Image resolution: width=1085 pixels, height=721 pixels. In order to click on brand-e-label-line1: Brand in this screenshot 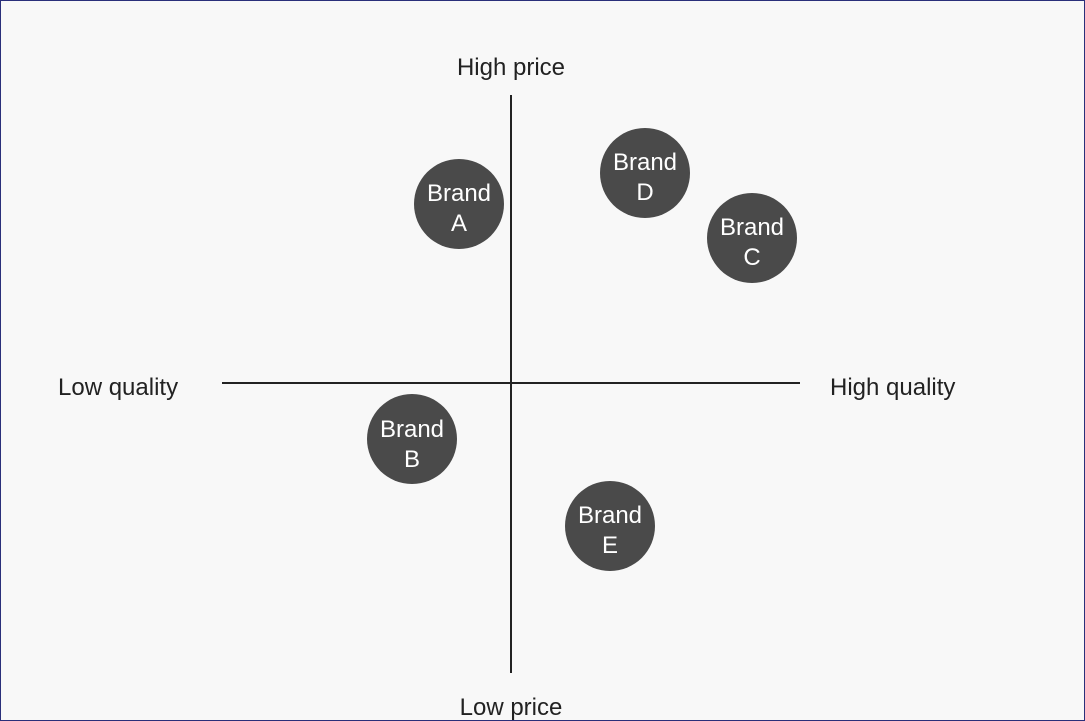, I will do `click(610, 515)`.